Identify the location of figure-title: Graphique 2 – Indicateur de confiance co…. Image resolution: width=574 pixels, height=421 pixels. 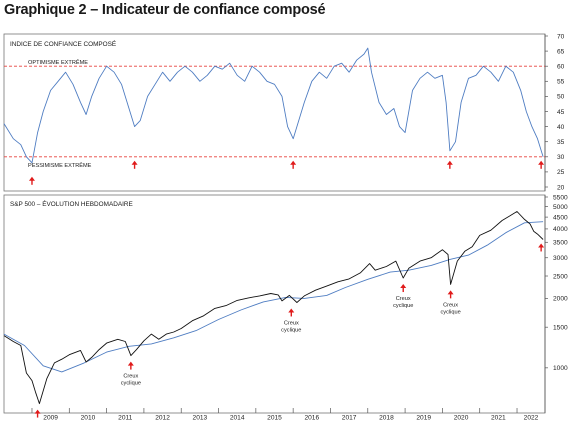
(165, 10).